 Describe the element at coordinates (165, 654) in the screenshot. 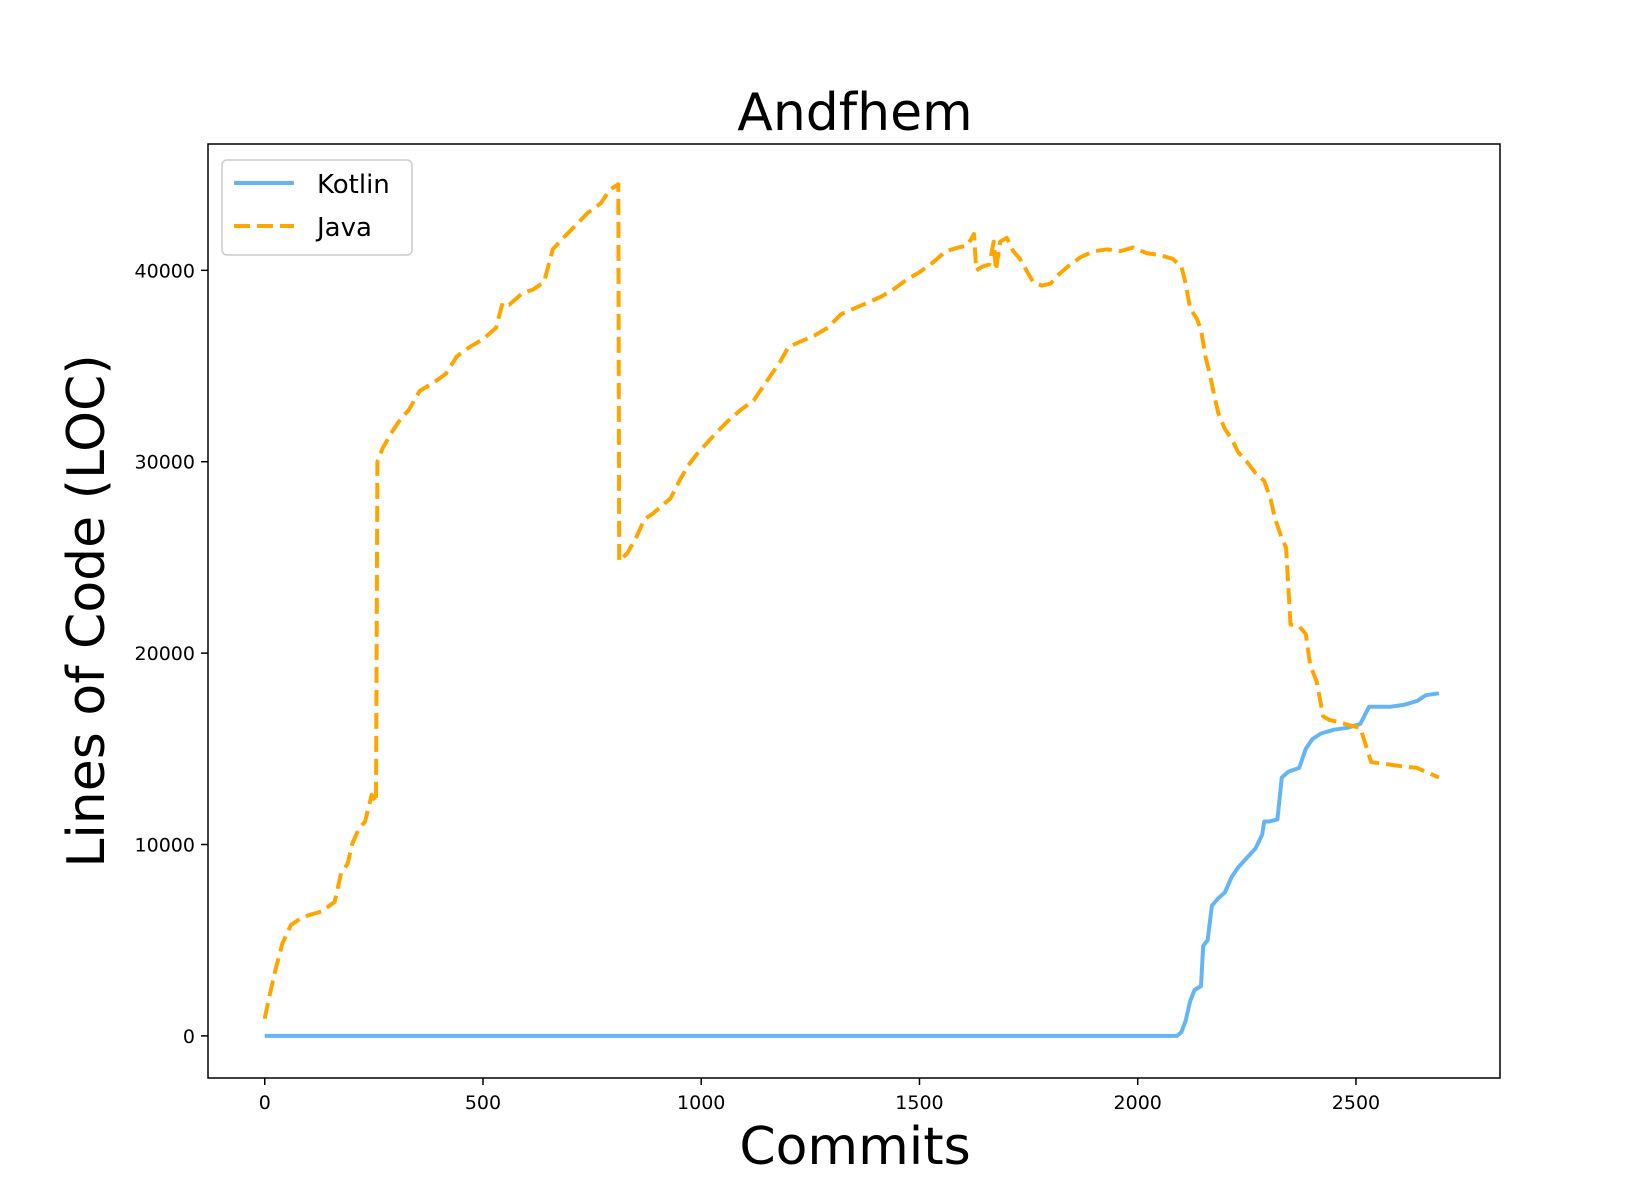

I see `y-tick-label: 20000` at that location.